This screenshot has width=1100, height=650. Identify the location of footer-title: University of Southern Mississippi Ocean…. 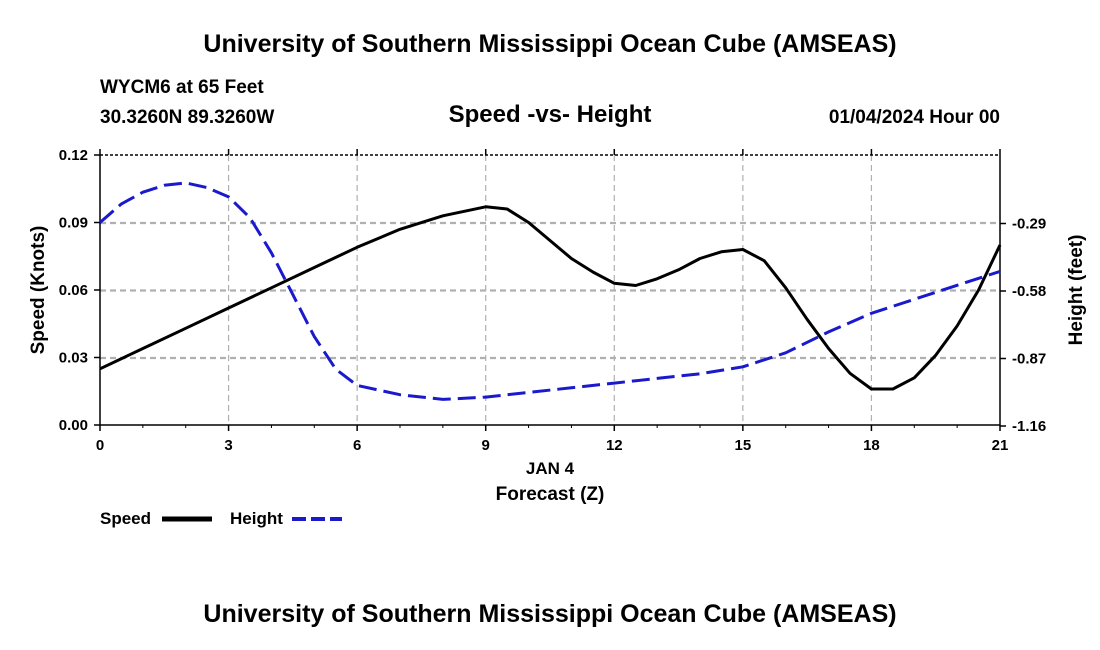
(550, 614).